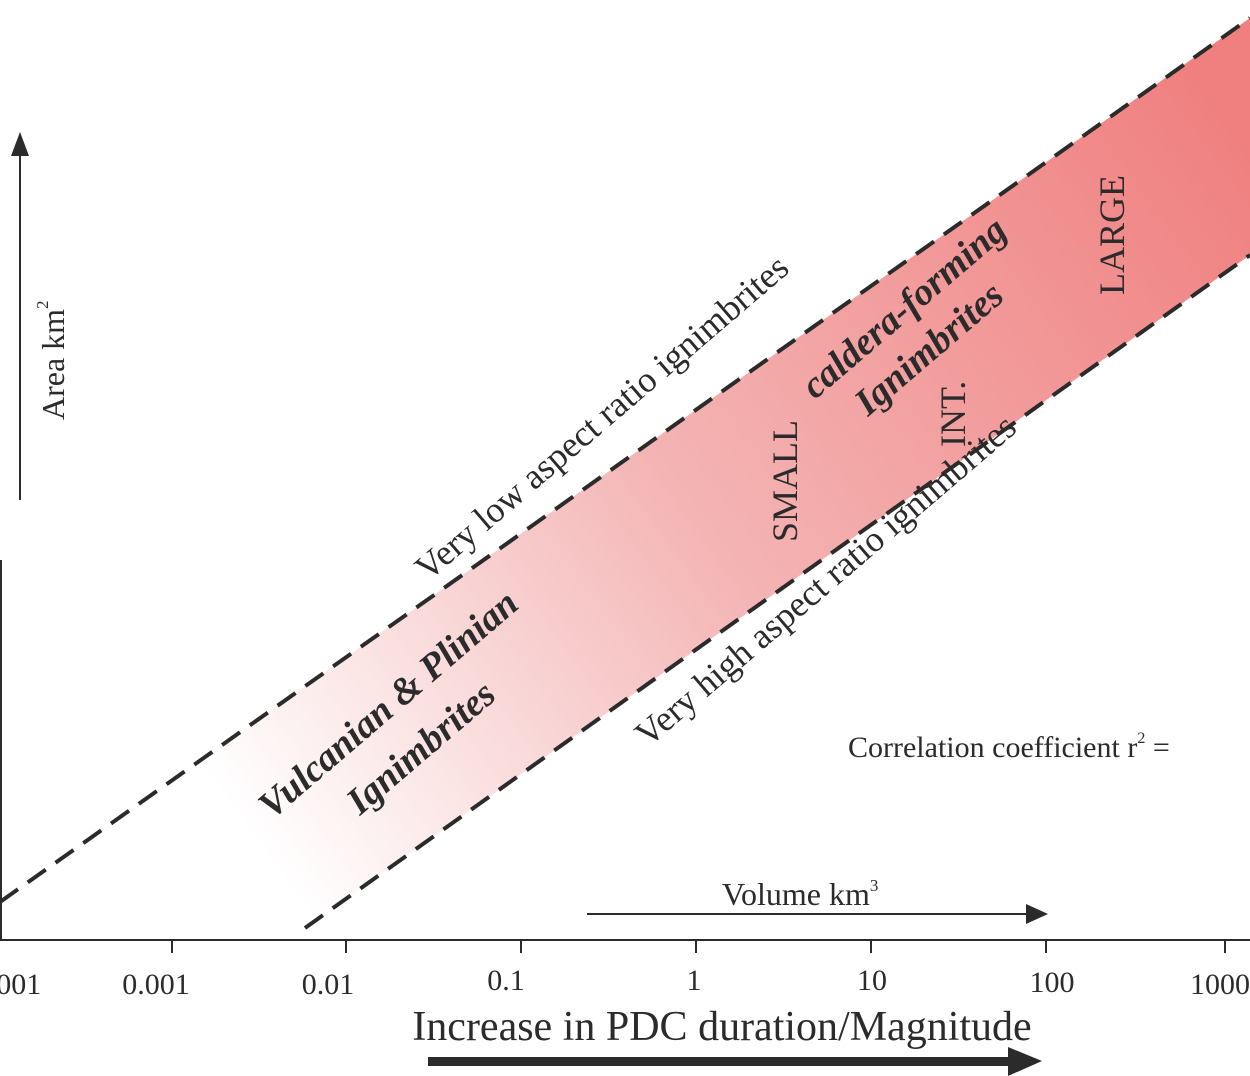 This screenshot has height=1076, width=1250. What do you see at coordinates (817, 914) in the screenshot?
I see `volume-arrow` at bounding box center [817, 914].